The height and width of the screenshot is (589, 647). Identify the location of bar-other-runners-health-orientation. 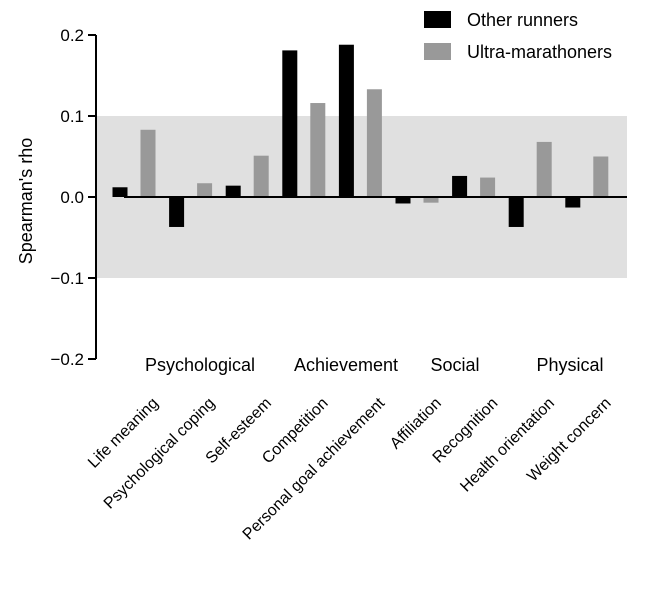
(516, 212).